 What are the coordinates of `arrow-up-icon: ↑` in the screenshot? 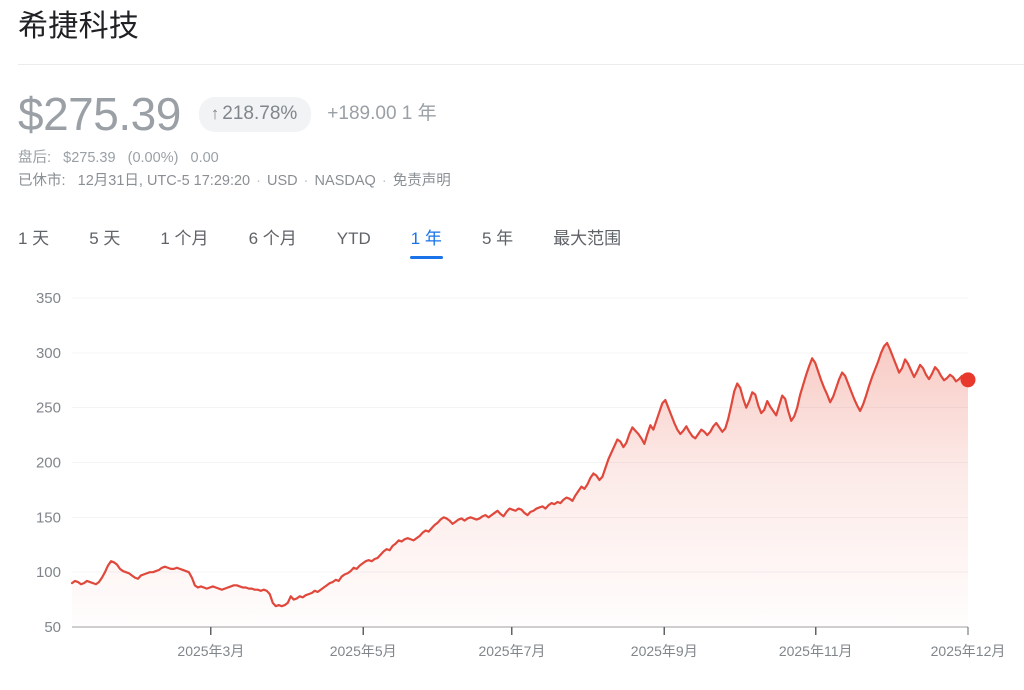 It's located at (215, 113).